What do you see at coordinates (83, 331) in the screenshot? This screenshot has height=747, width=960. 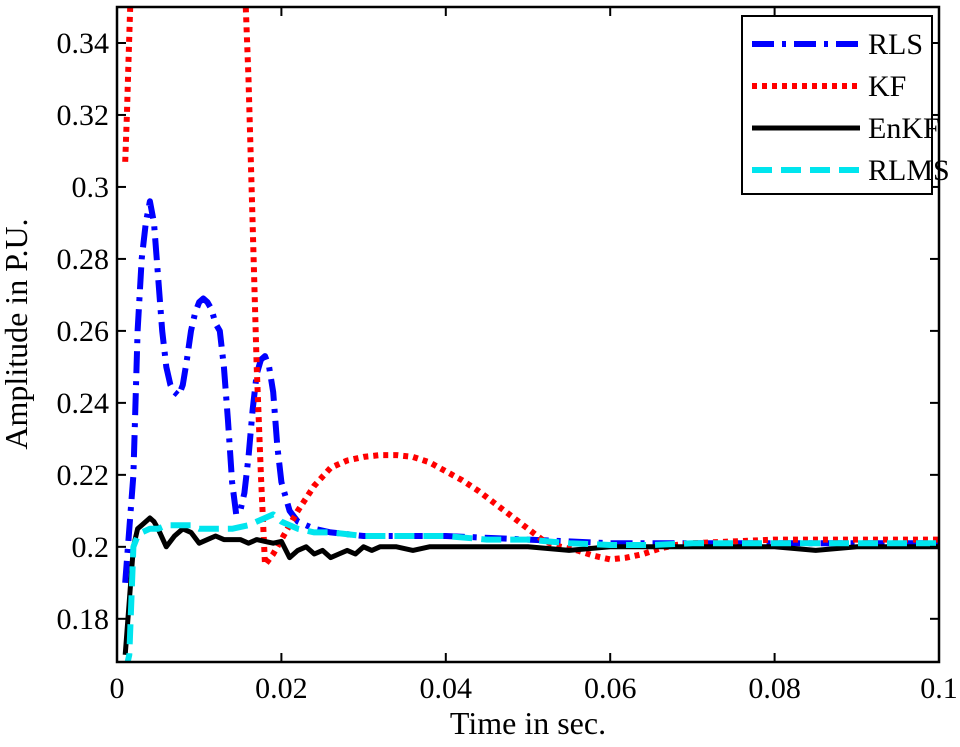 I see `y-tick-label: 0.26` at bounding box center [83, 331].